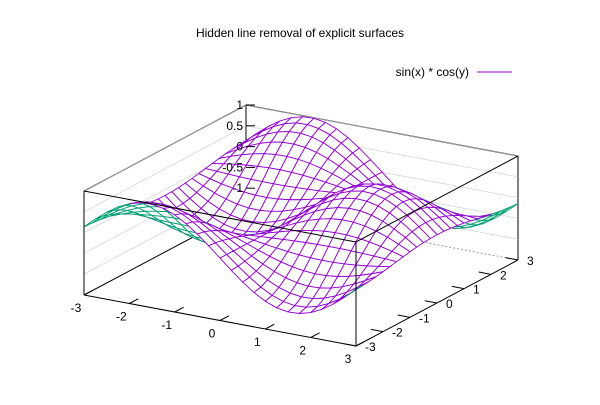 The image size is (600, 405). I want to click on z-tick-label: -1, so click(237, 188).